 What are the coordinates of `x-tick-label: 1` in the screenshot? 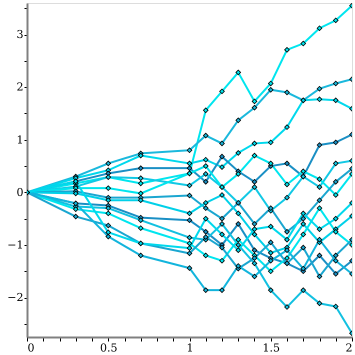 It's located at (190, 348).